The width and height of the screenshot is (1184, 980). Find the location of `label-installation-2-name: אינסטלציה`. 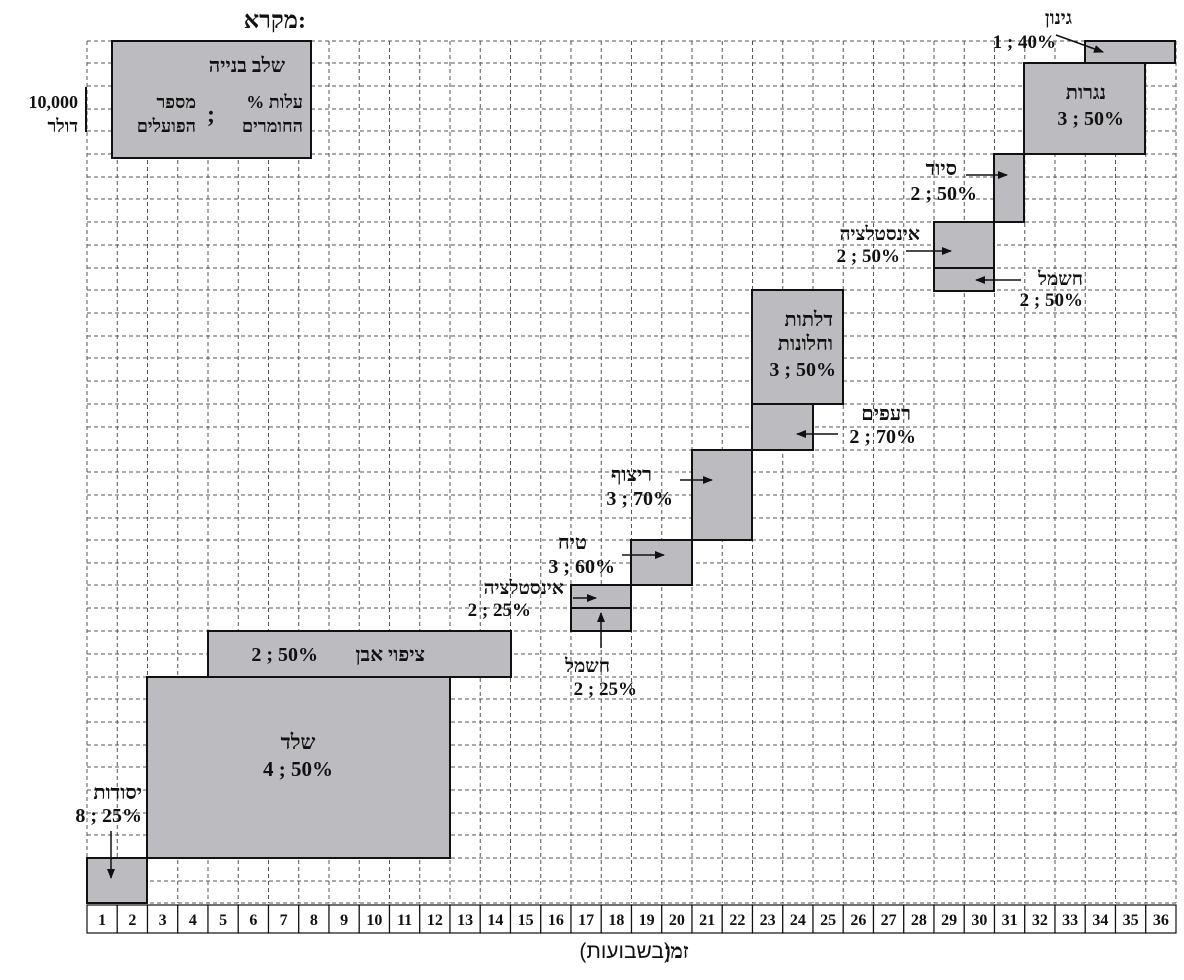

label-installation-2-name: אינסטלציה is located at coordinates (880, 234).